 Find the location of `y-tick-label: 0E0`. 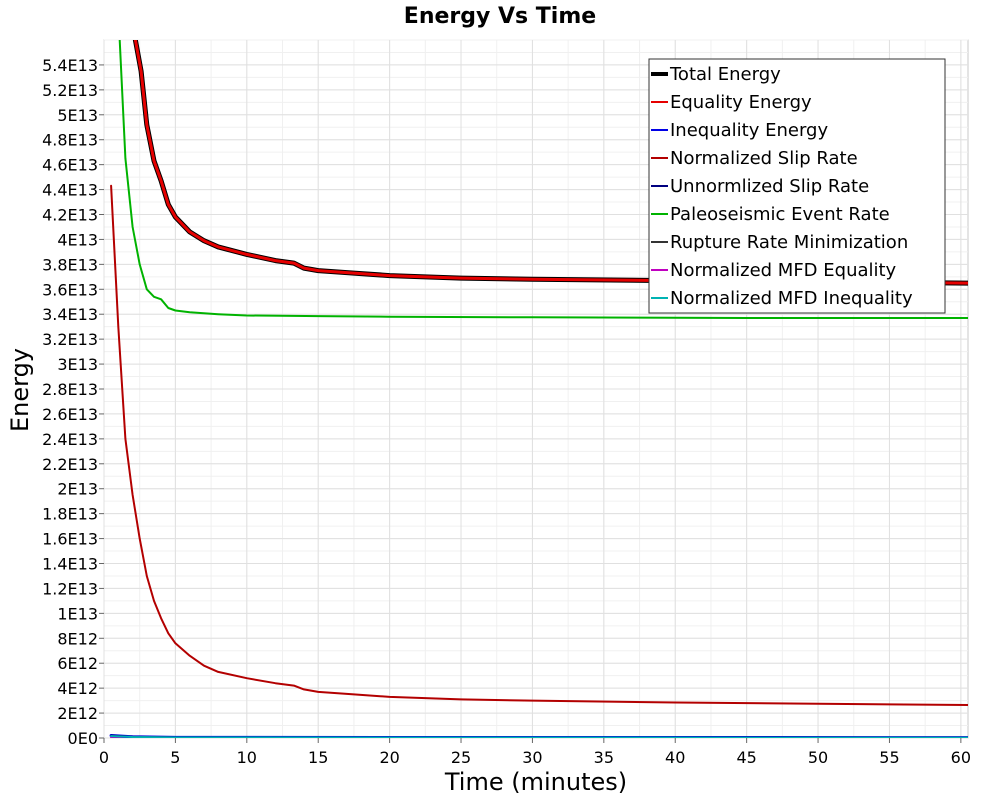

y-tick-label: 0E0 is located at coordinates (83, 738).